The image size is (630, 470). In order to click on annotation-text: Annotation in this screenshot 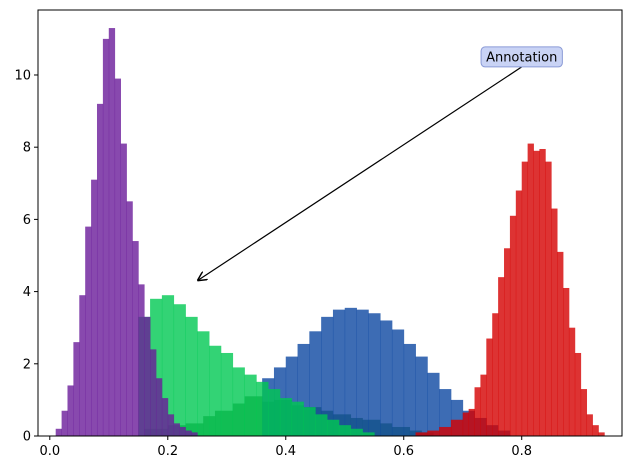, I will do `click(521, 57)`.